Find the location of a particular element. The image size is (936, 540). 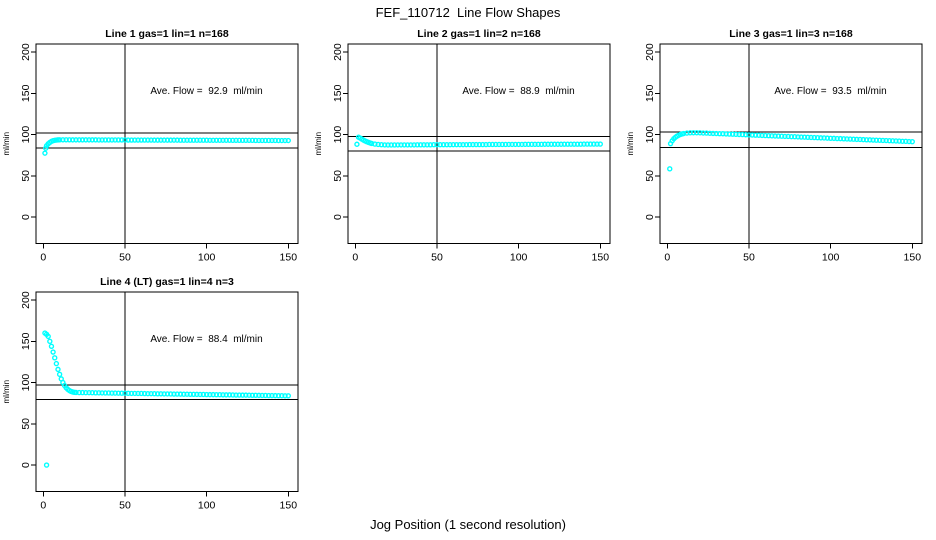

x-tick-label: 150 is located at coordinates (289, 506).